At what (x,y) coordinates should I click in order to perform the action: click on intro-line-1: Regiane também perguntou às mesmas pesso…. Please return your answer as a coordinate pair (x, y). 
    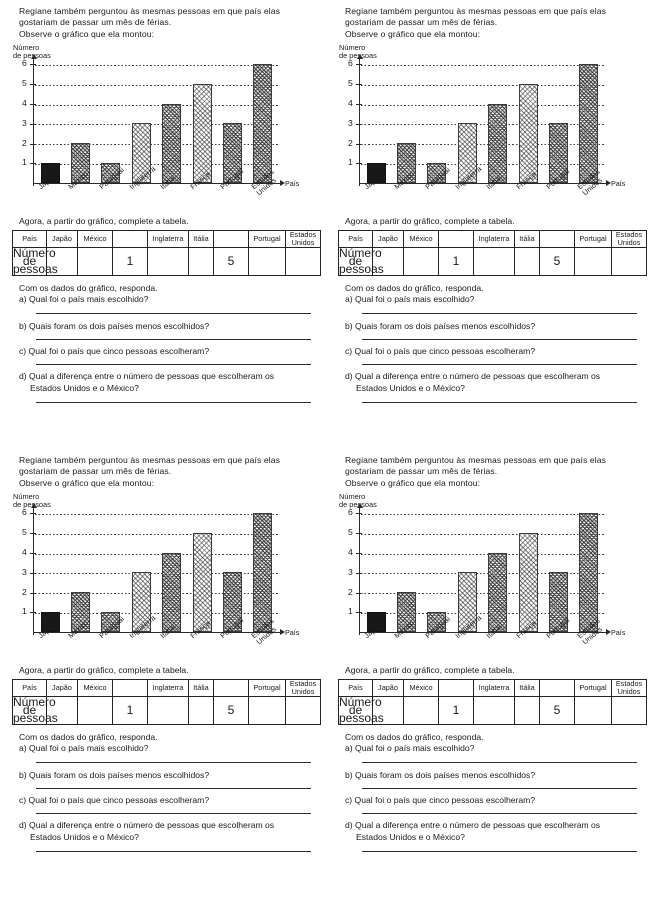
    Looking at the image, I should click on (149, 460).